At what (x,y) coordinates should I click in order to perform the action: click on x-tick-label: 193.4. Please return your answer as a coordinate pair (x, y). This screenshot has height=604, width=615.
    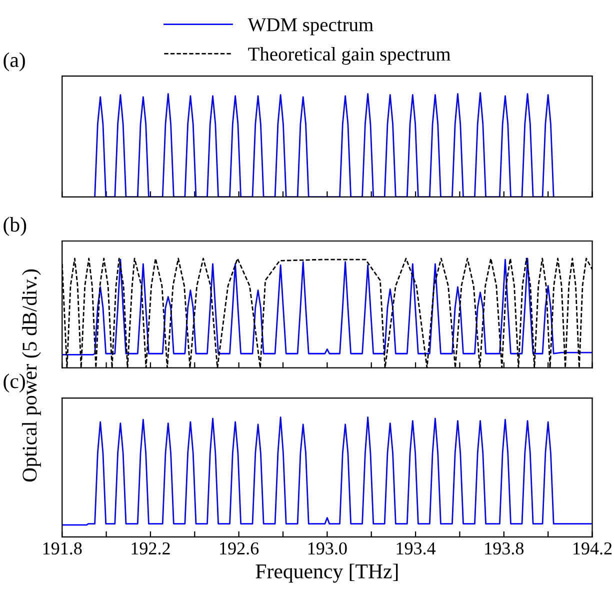
    Looking at the image, I should click on (416, 548).